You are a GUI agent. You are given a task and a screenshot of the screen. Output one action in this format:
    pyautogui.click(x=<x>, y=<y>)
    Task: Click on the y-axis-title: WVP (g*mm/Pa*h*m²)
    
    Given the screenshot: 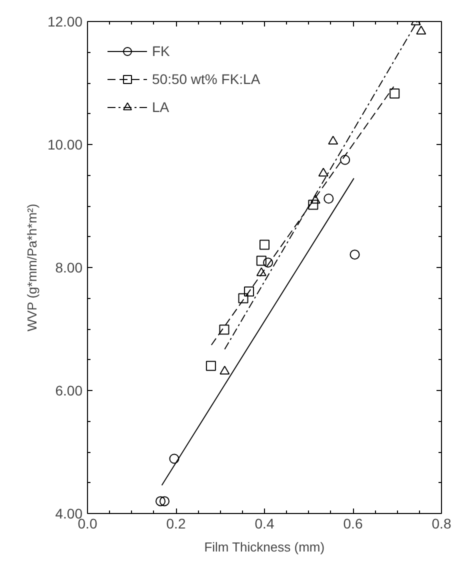 What is the action you would take?
    pyautogui.click(x=32, y=268)
    